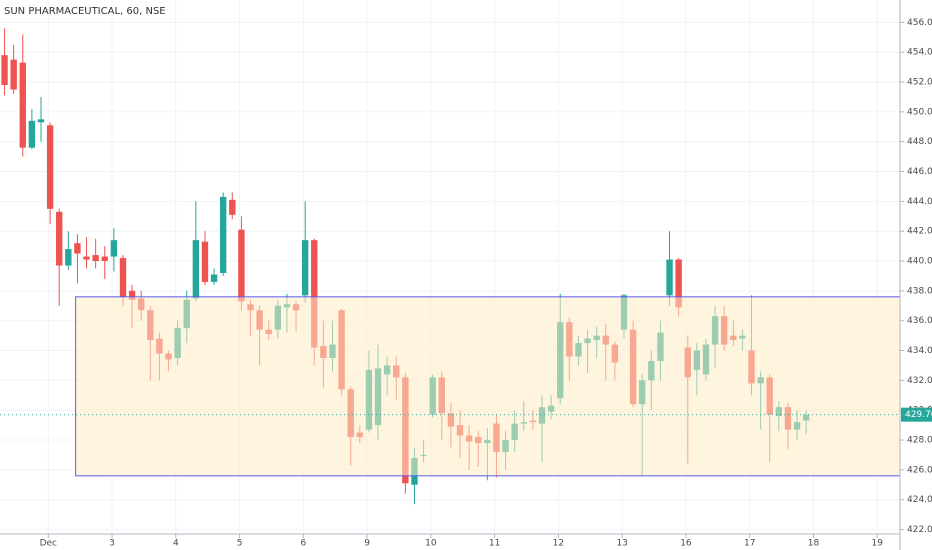 The image size is (932, 550). I want to click on x-tick-label: 11, so click(494, 544).